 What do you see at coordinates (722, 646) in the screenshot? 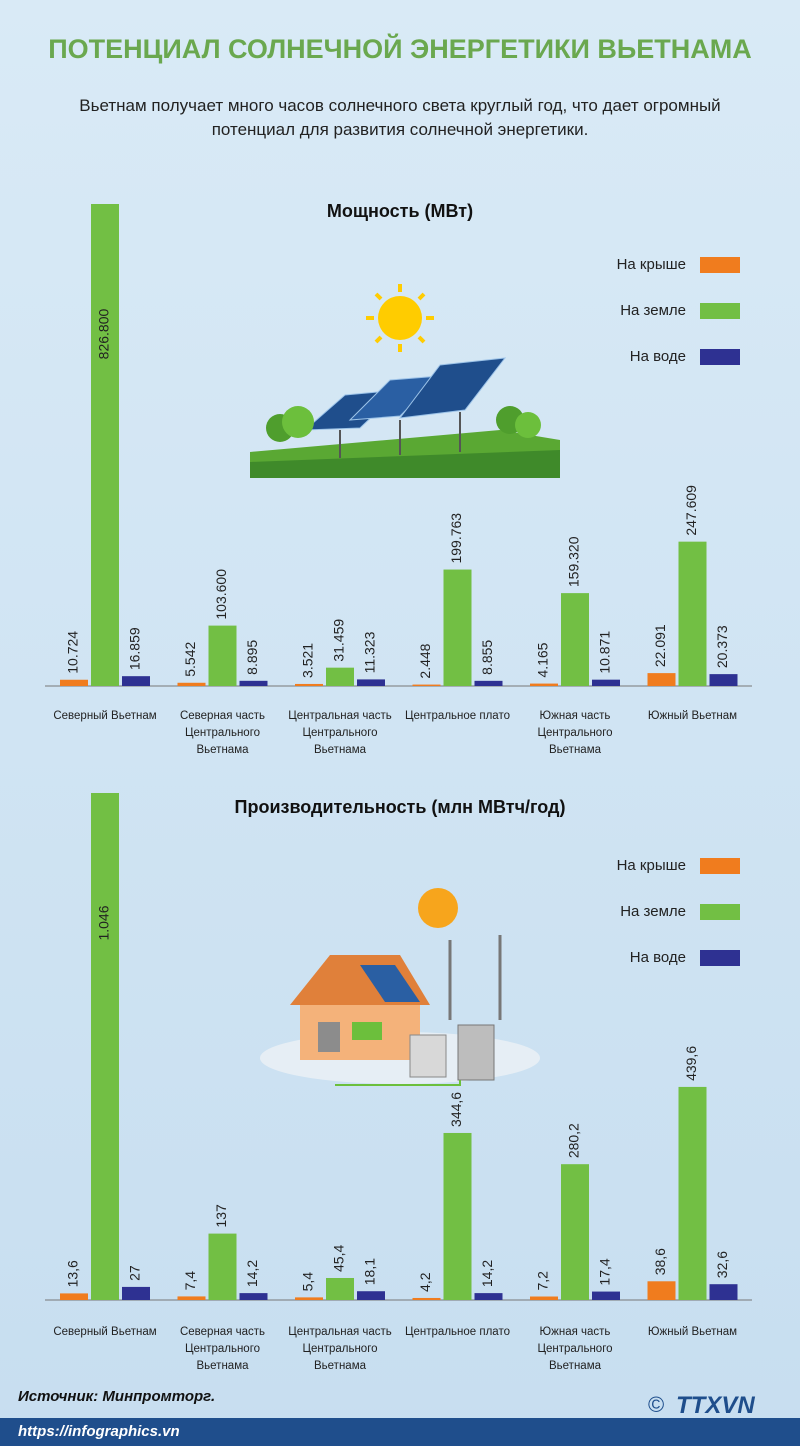
I see `data-label: 20.373` at bounding box center [722, 646].